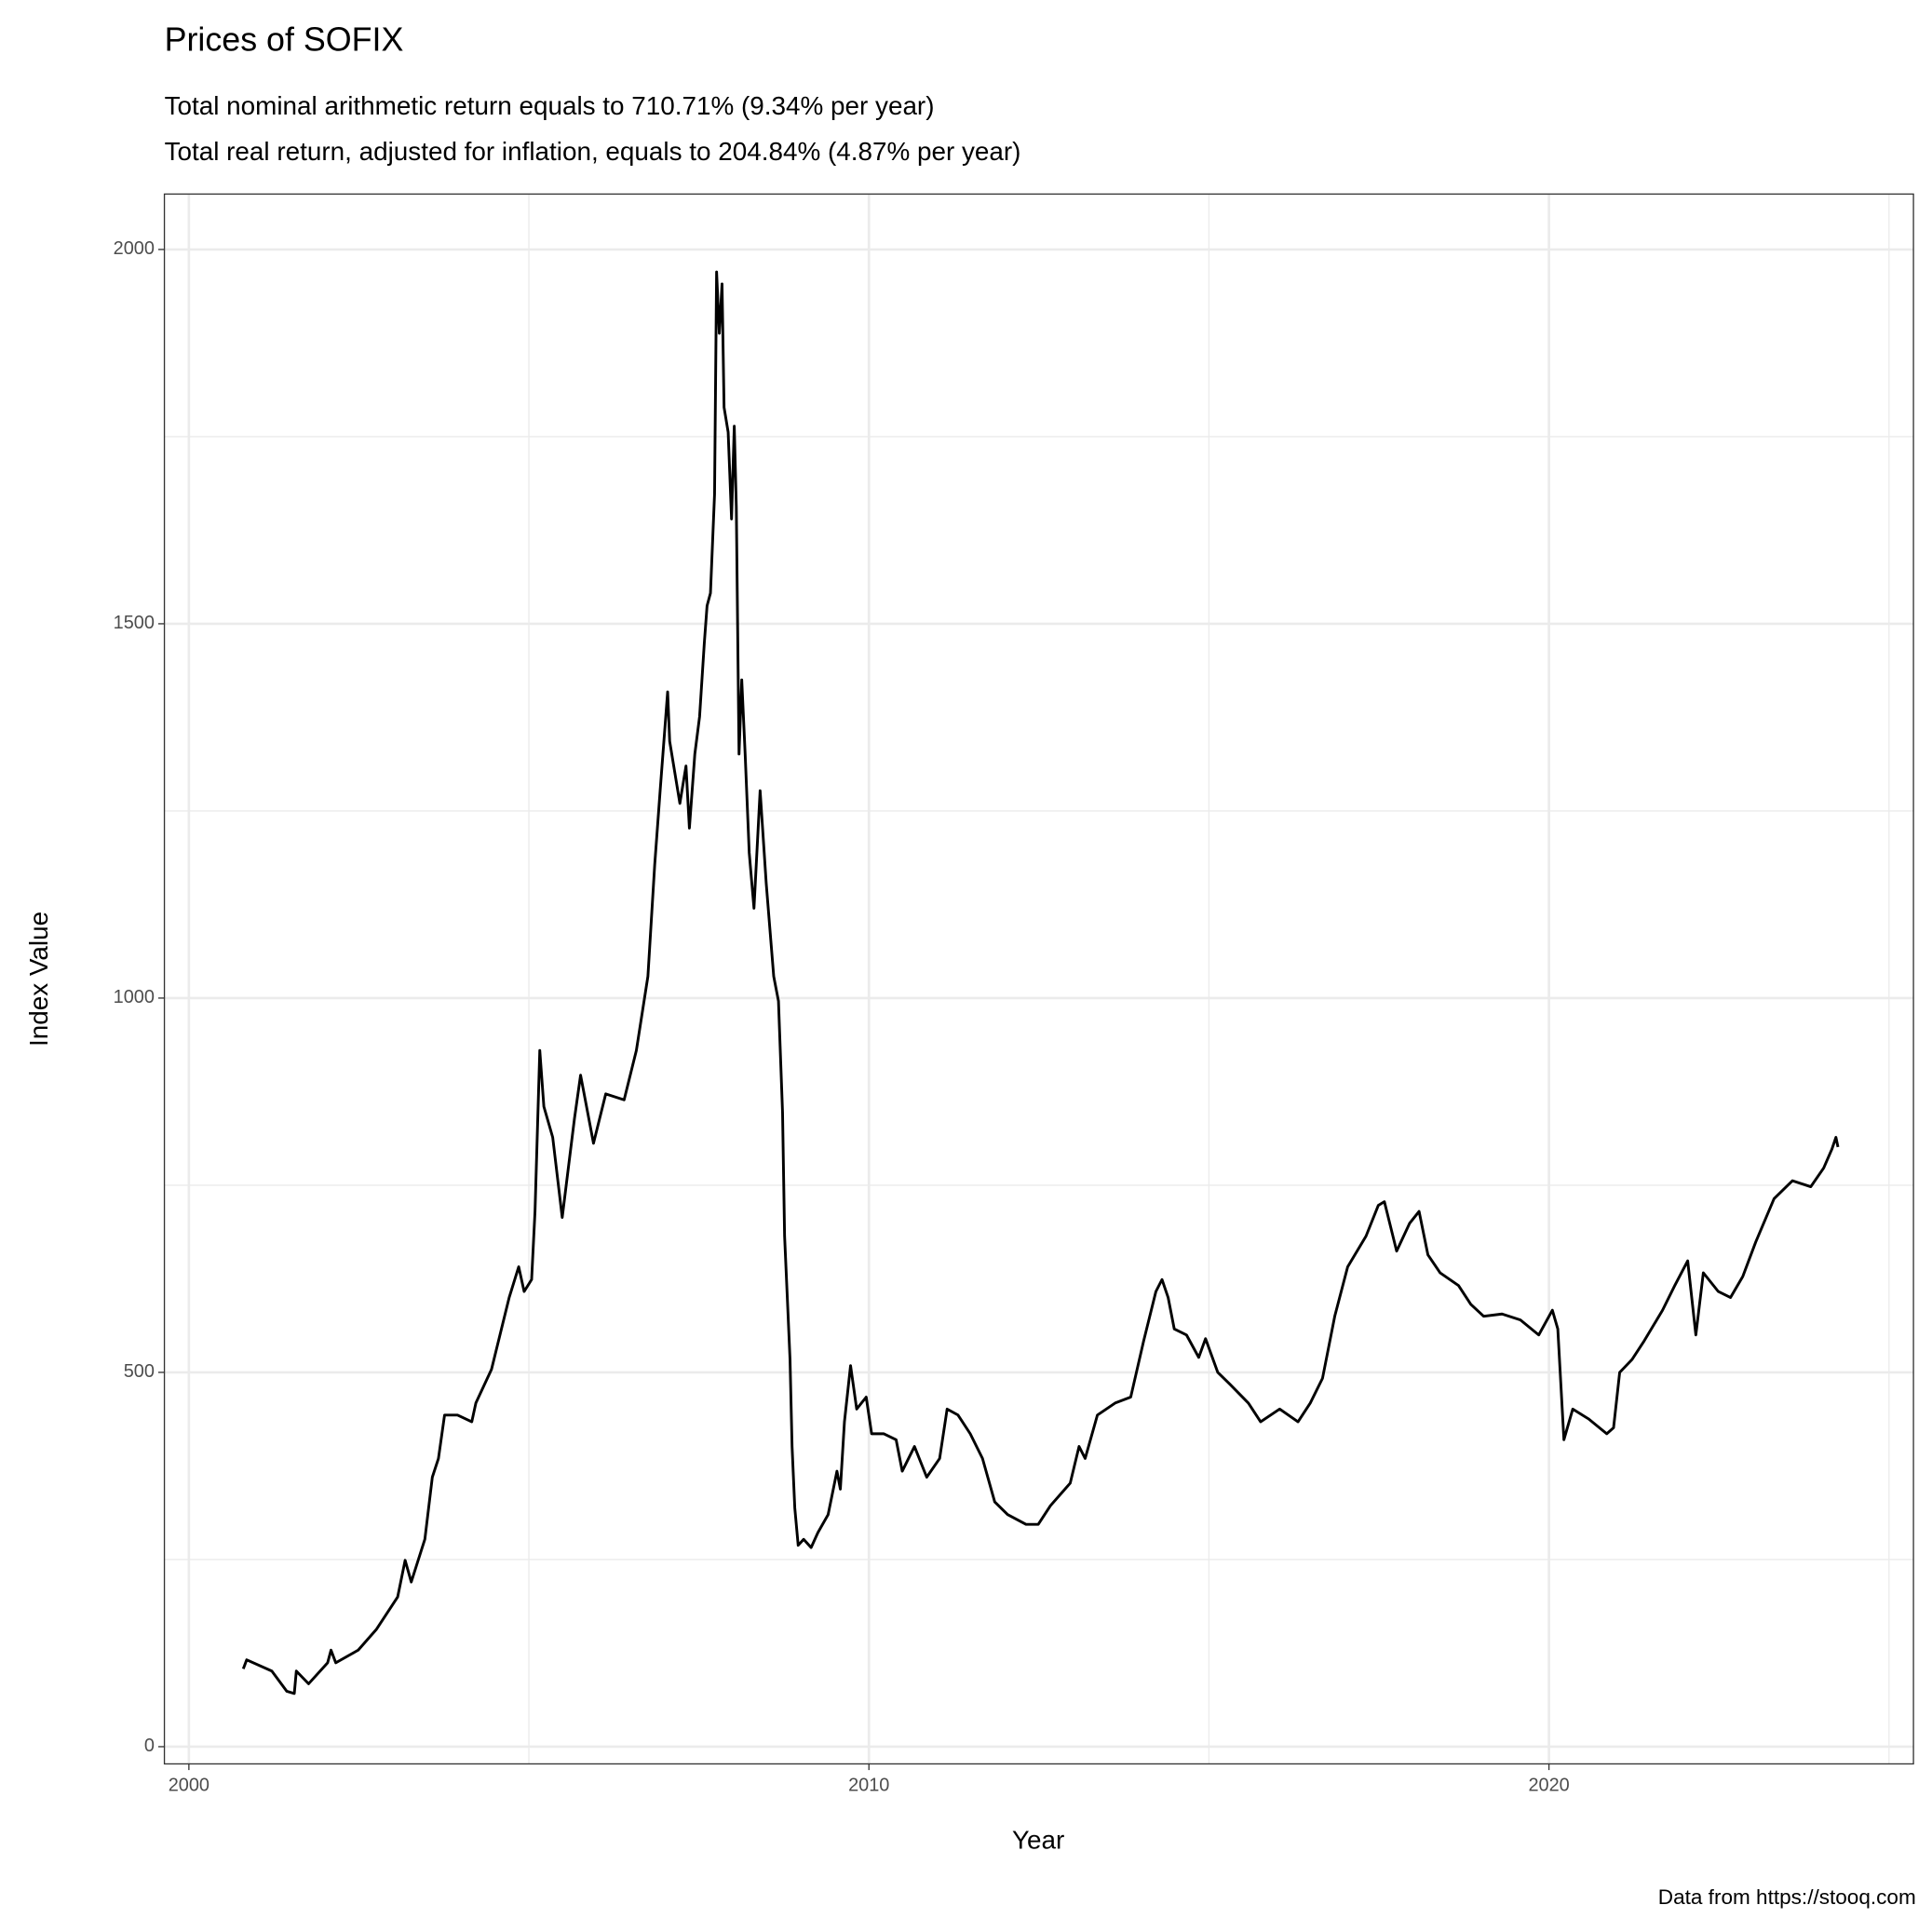  Describe the element at coordinates (1038, 1840) in the screenshot. I see `x-axis-title: Year` at that location.